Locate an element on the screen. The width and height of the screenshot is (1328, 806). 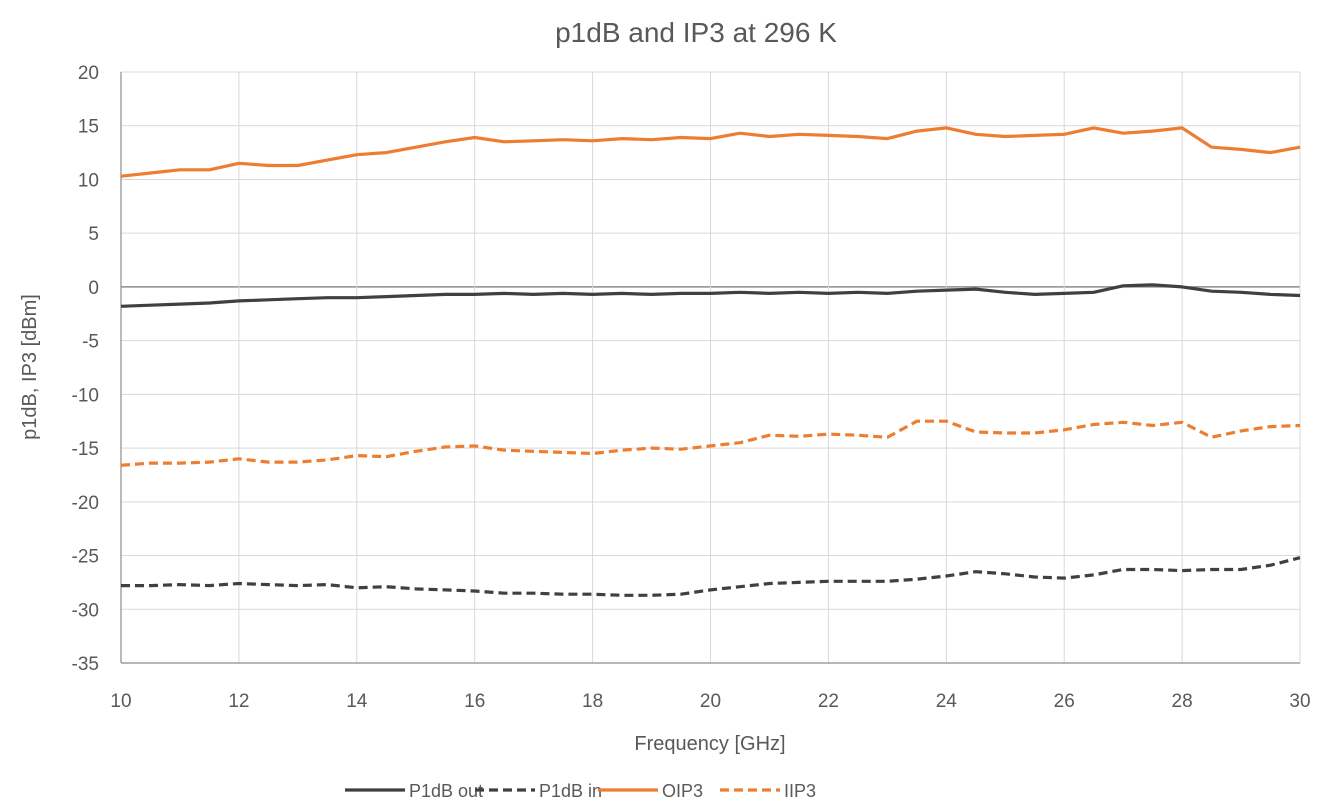
x-tick-label: 14 is located at coordinates (357, 701).